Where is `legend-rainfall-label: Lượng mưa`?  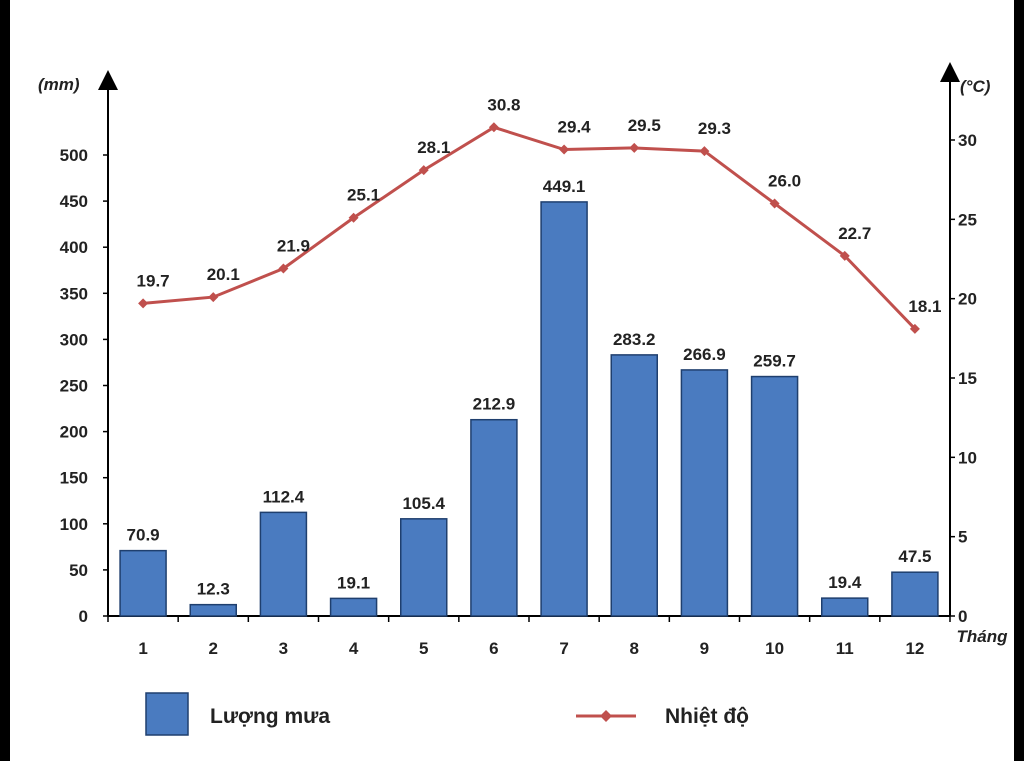
legend-rainfall-label: Lượng mưa is located at coordinates (270, 716).